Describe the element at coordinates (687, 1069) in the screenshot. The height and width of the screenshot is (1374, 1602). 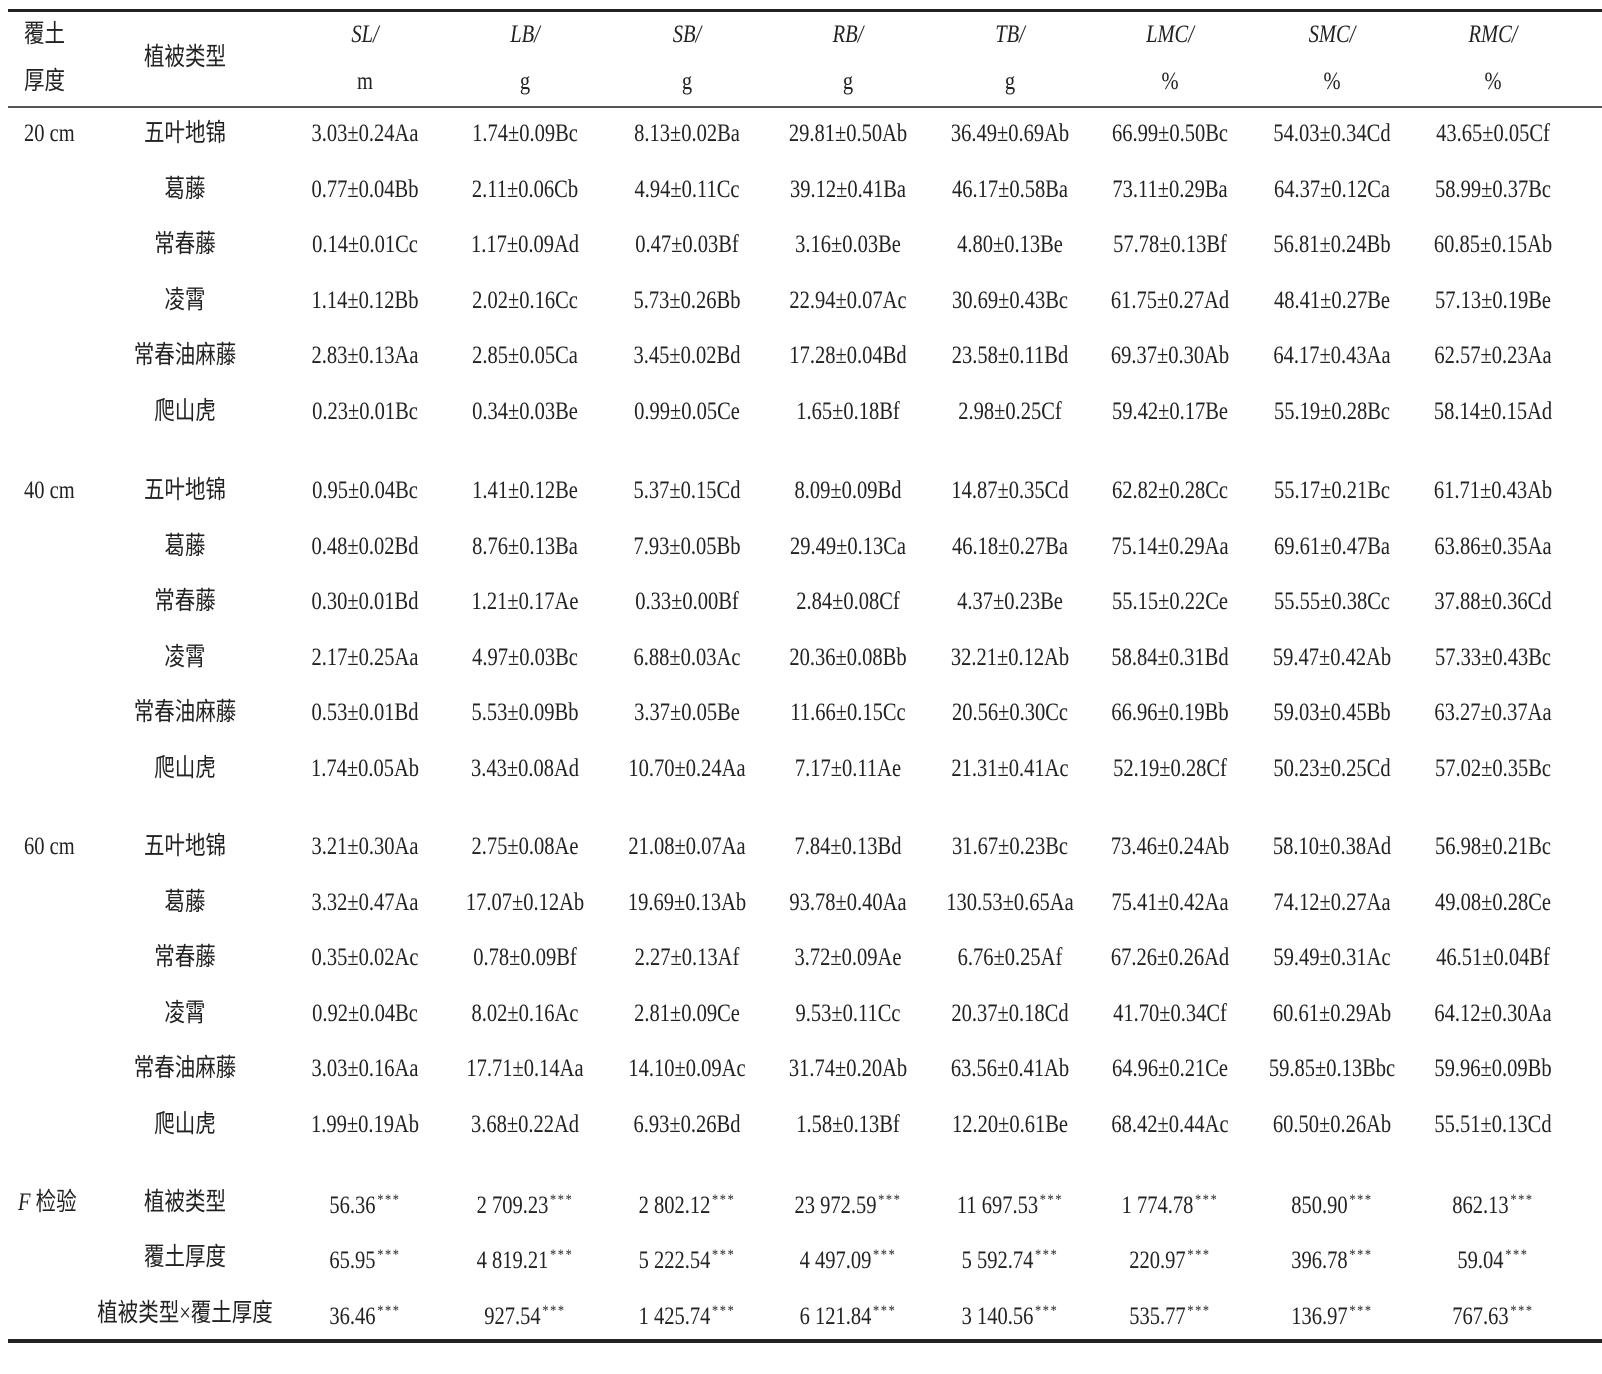
I see `table-cell: 14.10±0.09Ac` at that location.